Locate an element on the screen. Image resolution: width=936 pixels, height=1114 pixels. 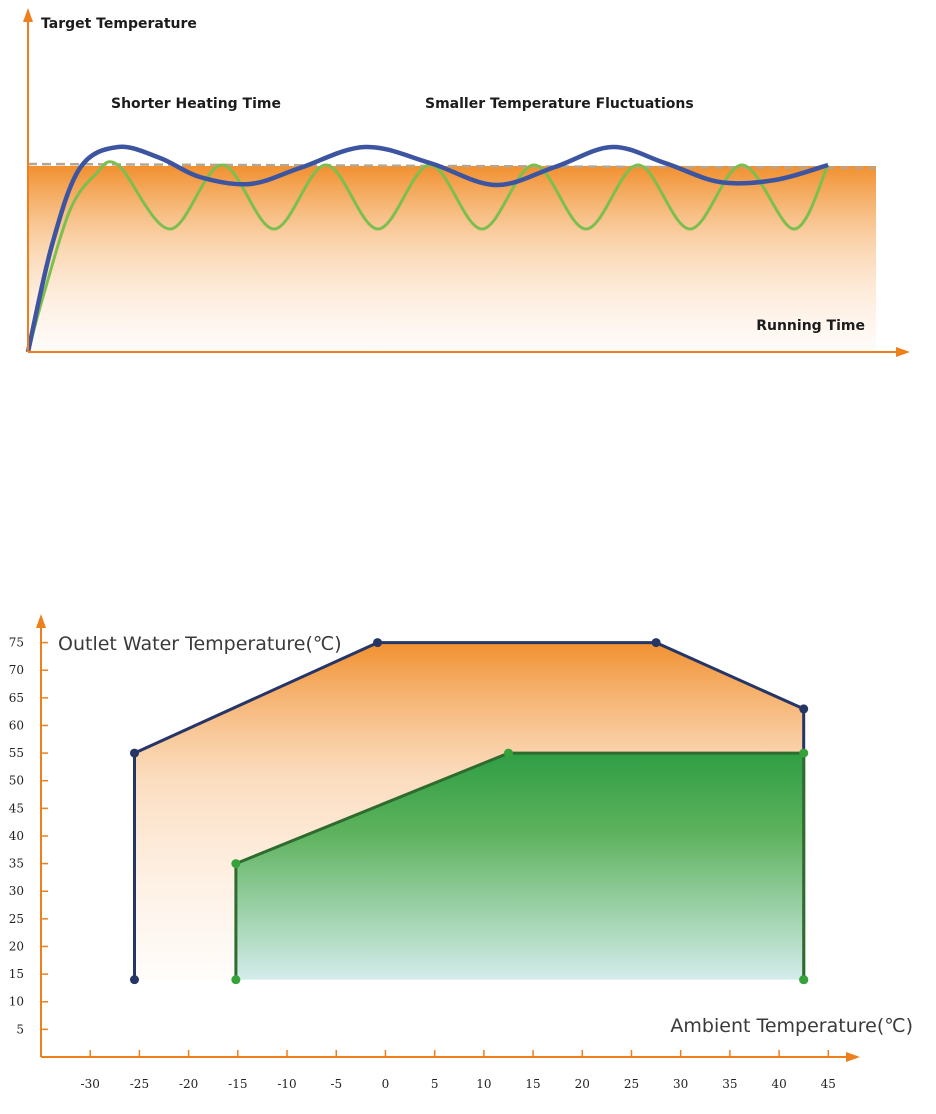
x-tick-label: -30 is located at coordinates (90, 1084).